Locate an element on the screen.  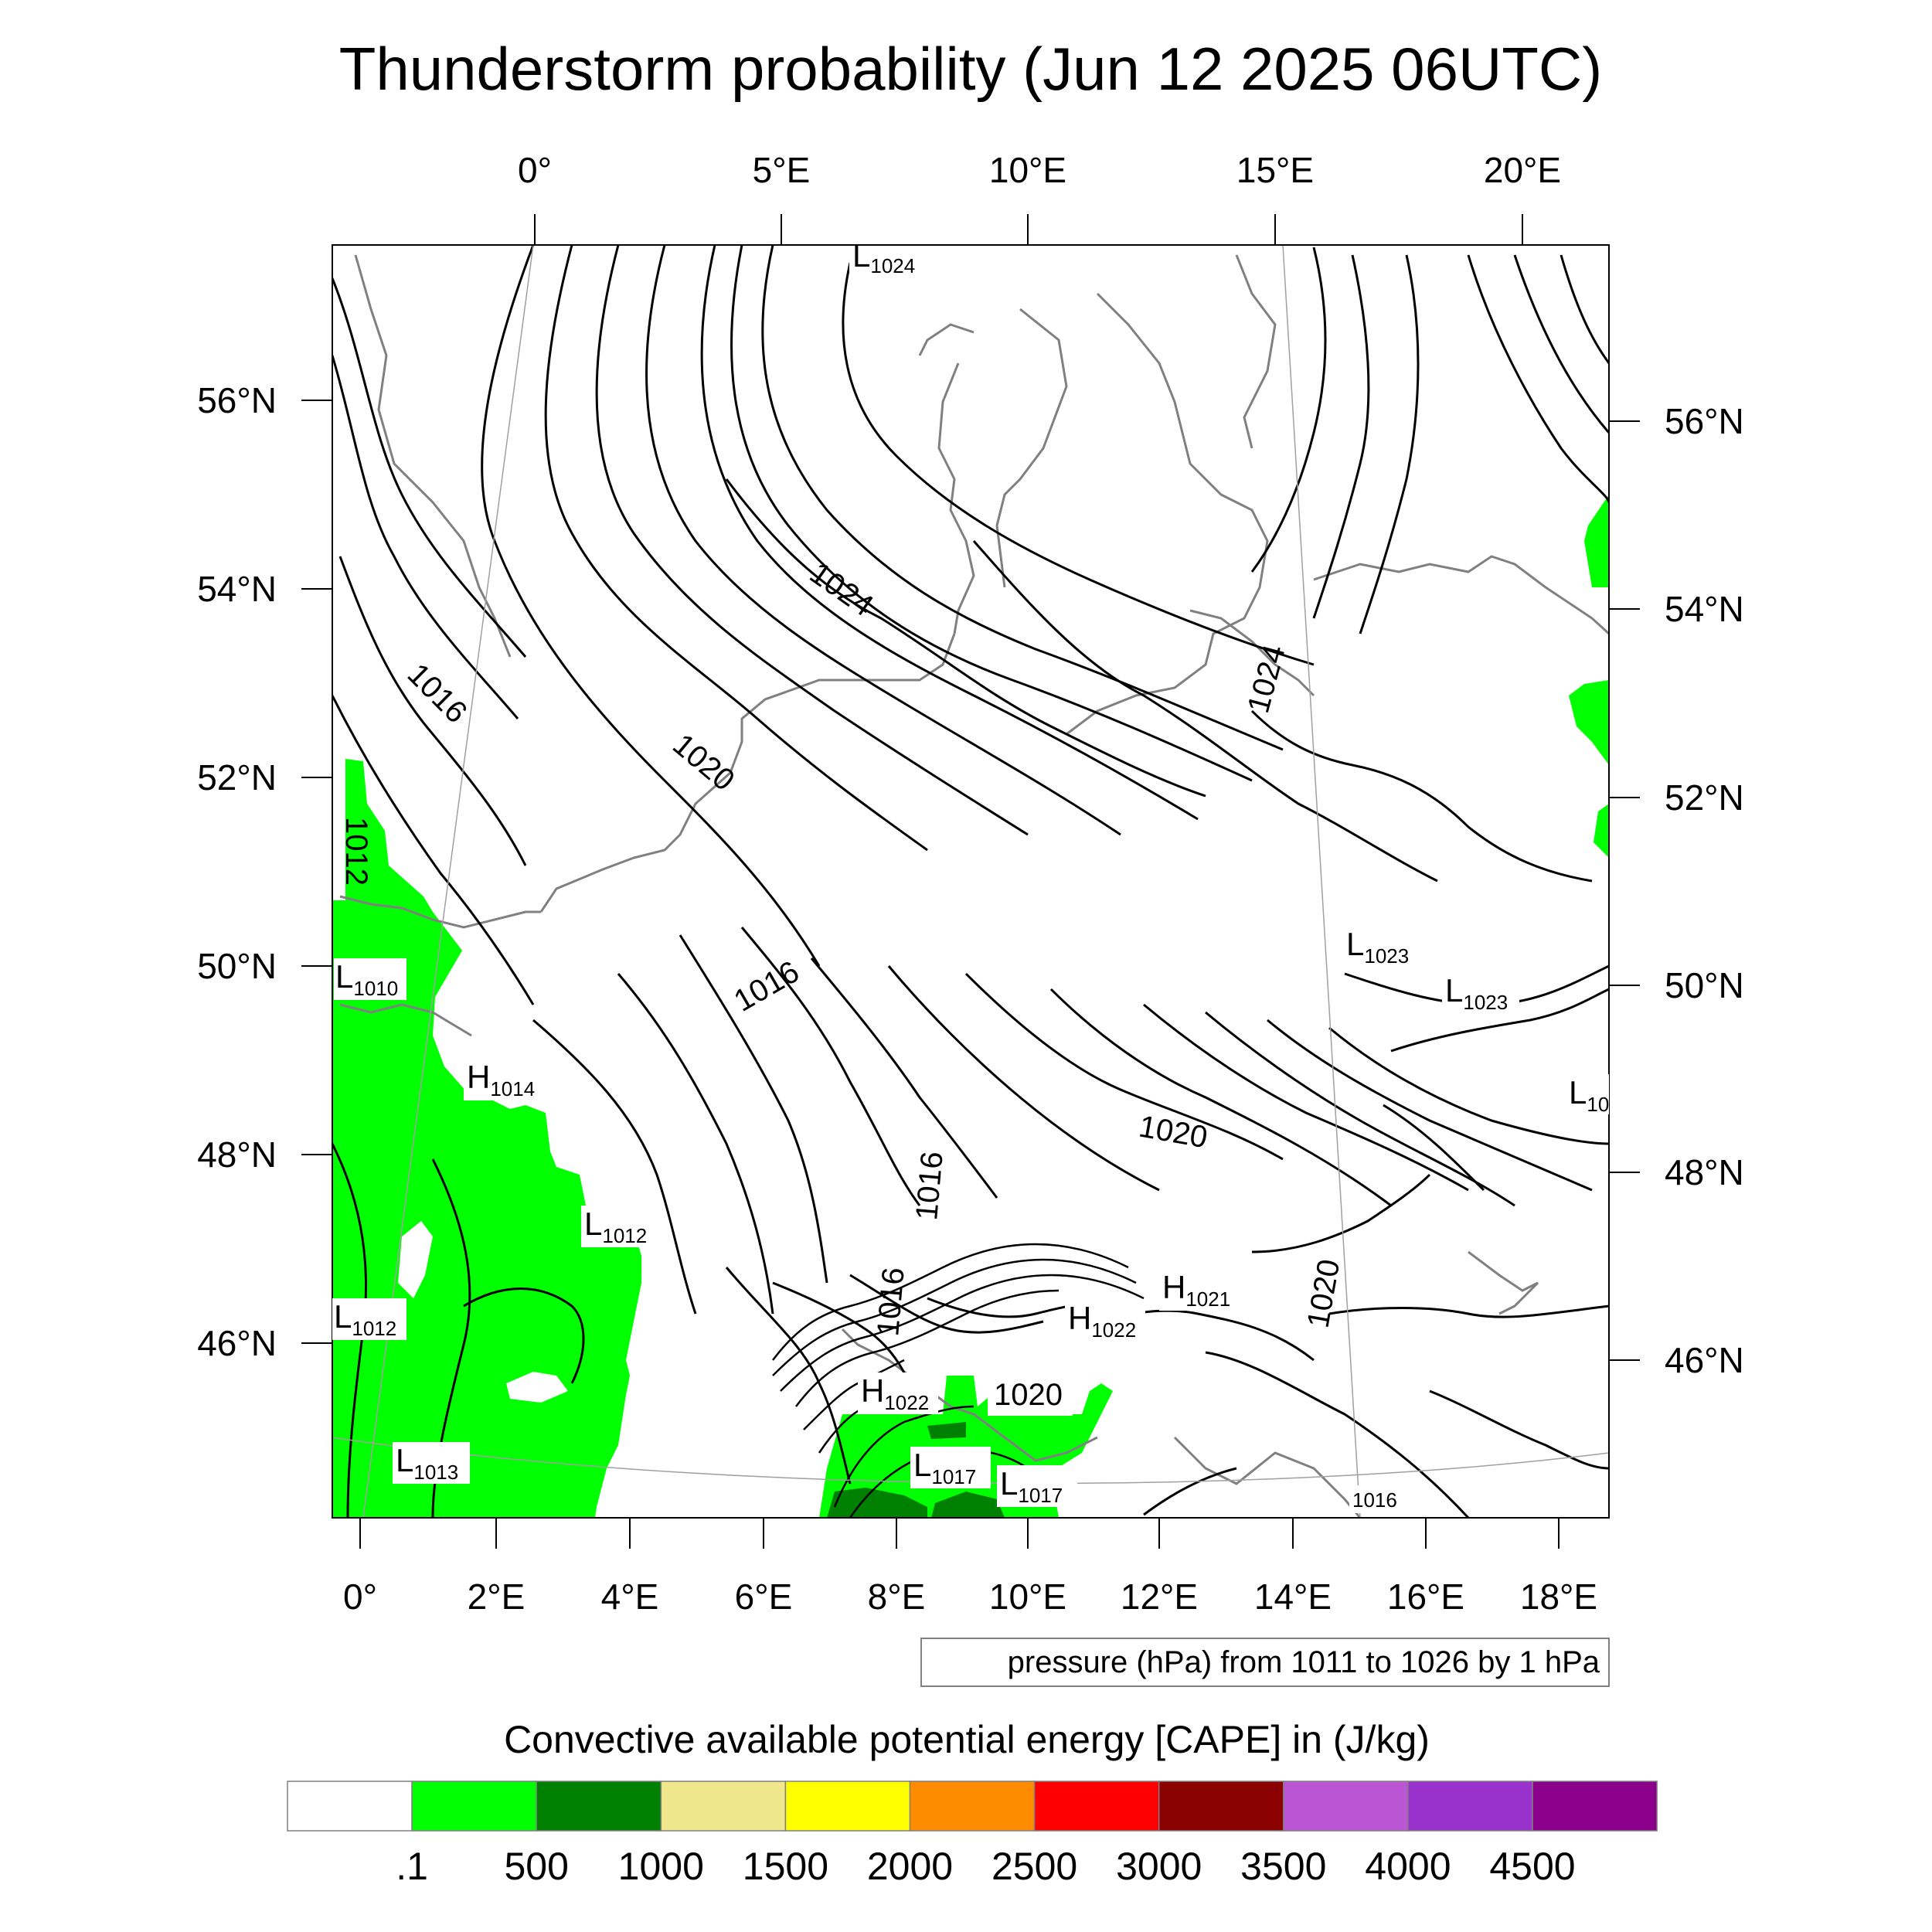
left-axis-labels: 56°N 54°N 52°N 50°N 48°N 46°N is located at coordinates (237, 871).